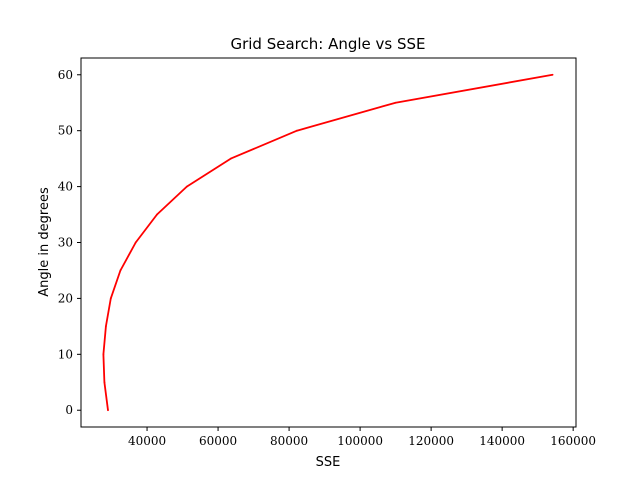  What do you see at coordinates (65, 243) in the screenshot?
I see `y-tick-label: 30` at bounding box center [65, 243].